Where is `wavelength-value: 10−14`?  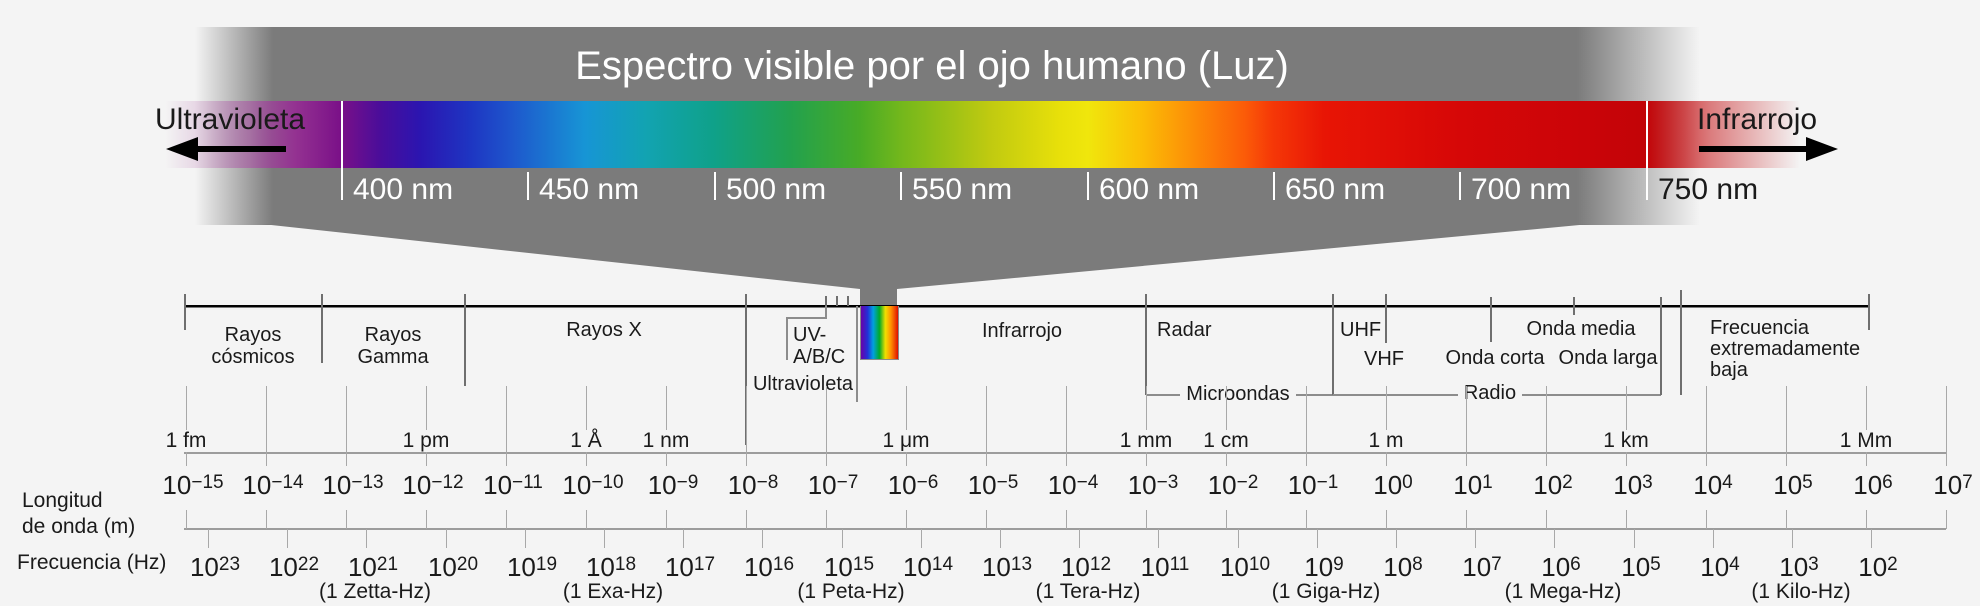 wavelength-value: 10−14 is located at coordinates (273, 485).